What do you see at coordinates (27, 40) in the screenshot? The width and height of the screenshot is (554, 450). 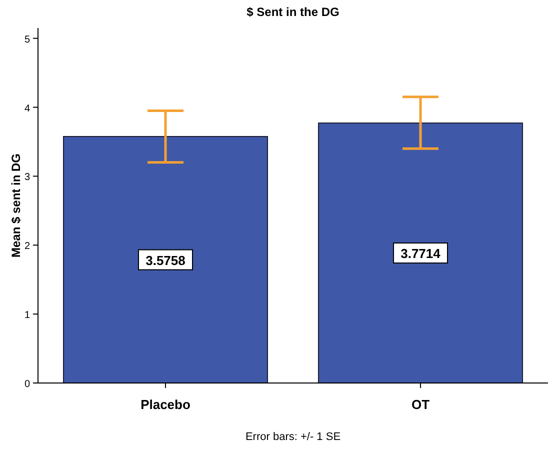 I see `y-tick-label: 5` at bounding box center [27, 40].